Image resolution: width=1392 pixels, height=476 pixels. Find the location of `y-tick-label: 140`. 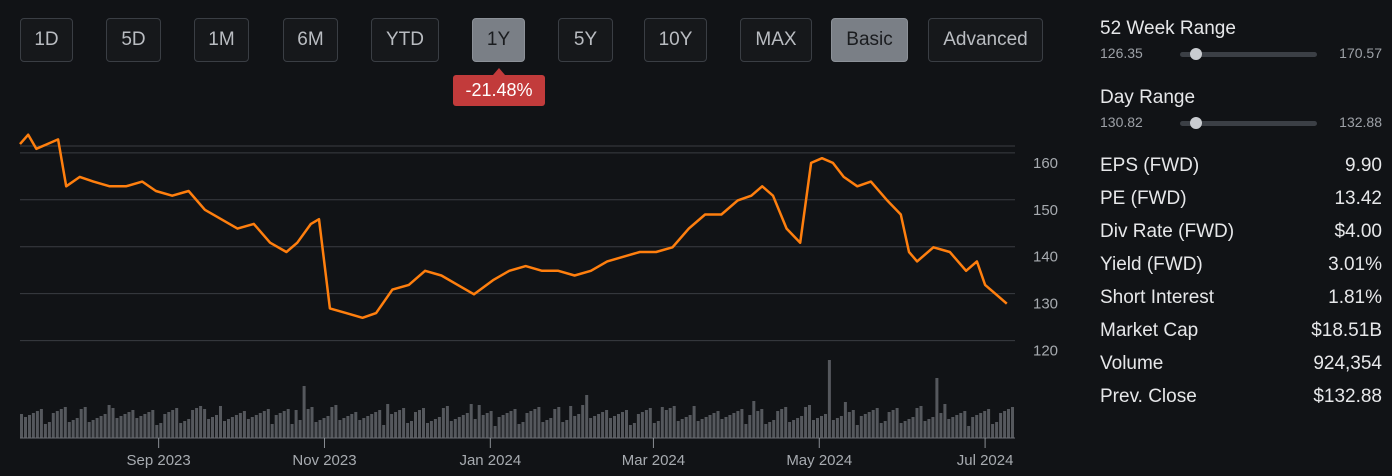

y-tick-label: 140 is located at coordinates (1045, 257).